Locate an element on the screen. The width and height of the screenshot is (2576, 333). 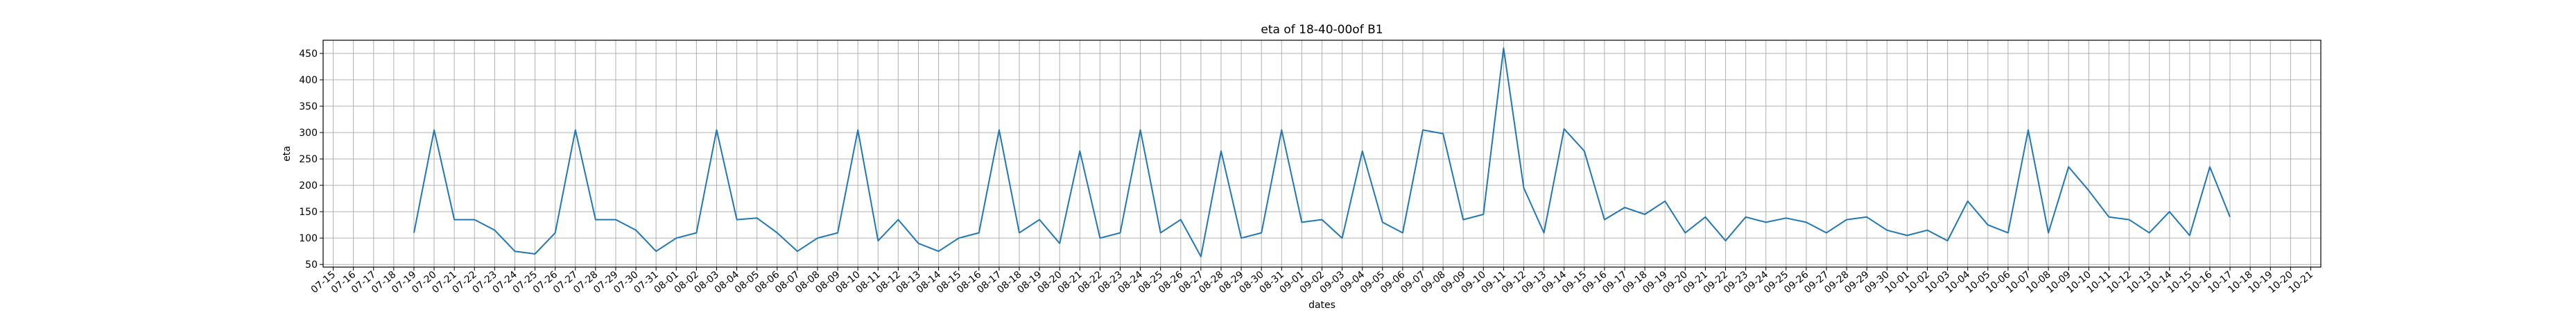
x-axis-label: dates is located at coordinates (1321, 305).